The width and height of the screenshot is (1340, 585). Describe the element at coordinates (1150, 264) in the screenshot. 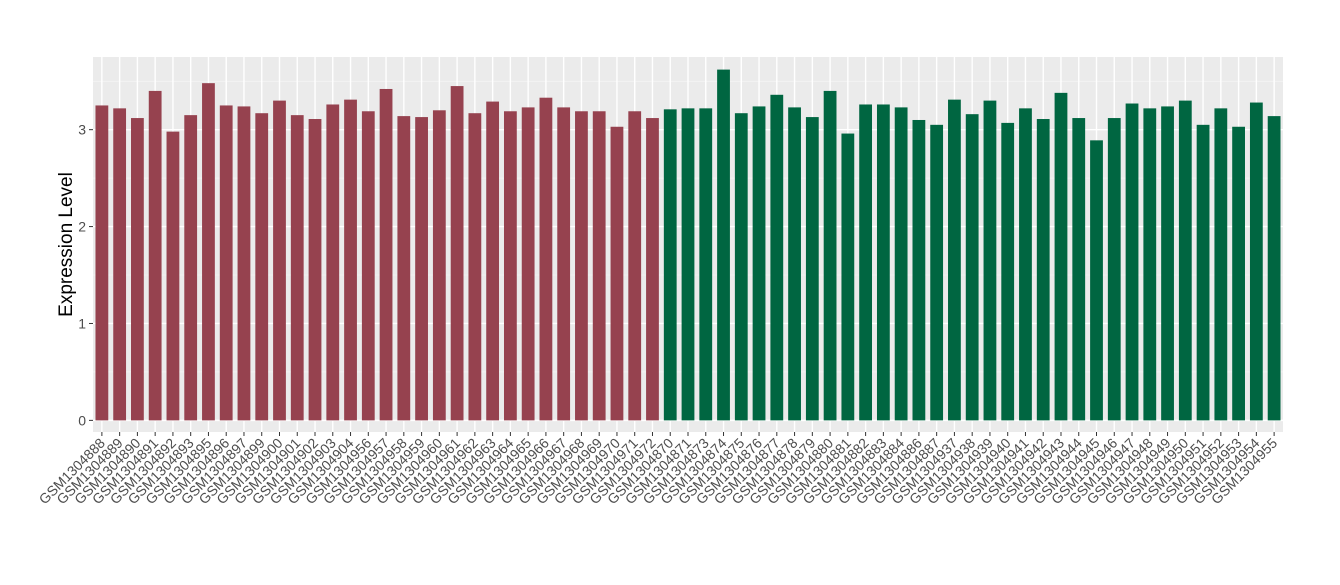

I see `bar-GSM1304948` at that location.